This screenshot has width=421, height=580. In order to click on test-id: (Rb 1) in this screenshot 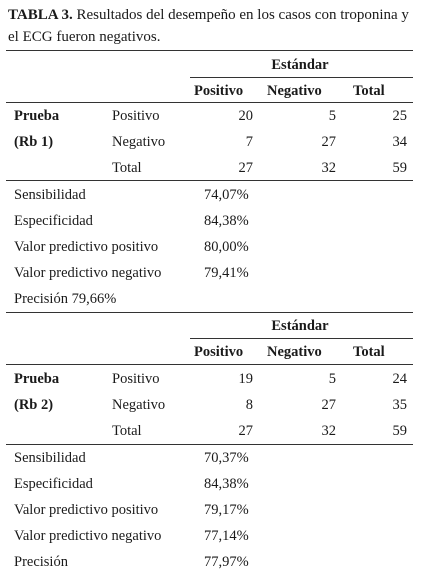, I will do `click(34, 142)`.